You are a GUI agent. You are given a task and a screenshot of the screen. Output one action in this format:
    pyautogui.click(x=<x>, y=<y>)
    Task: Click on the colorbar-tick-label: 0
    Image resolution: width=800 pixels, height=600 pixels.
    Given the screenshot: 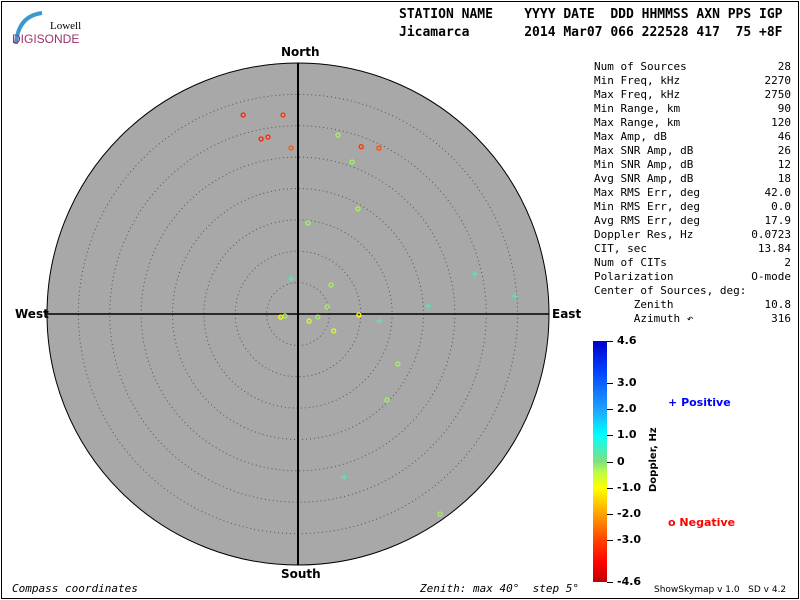 What is the action you would take?
    pyautogui.click(x=621, y=461)
    